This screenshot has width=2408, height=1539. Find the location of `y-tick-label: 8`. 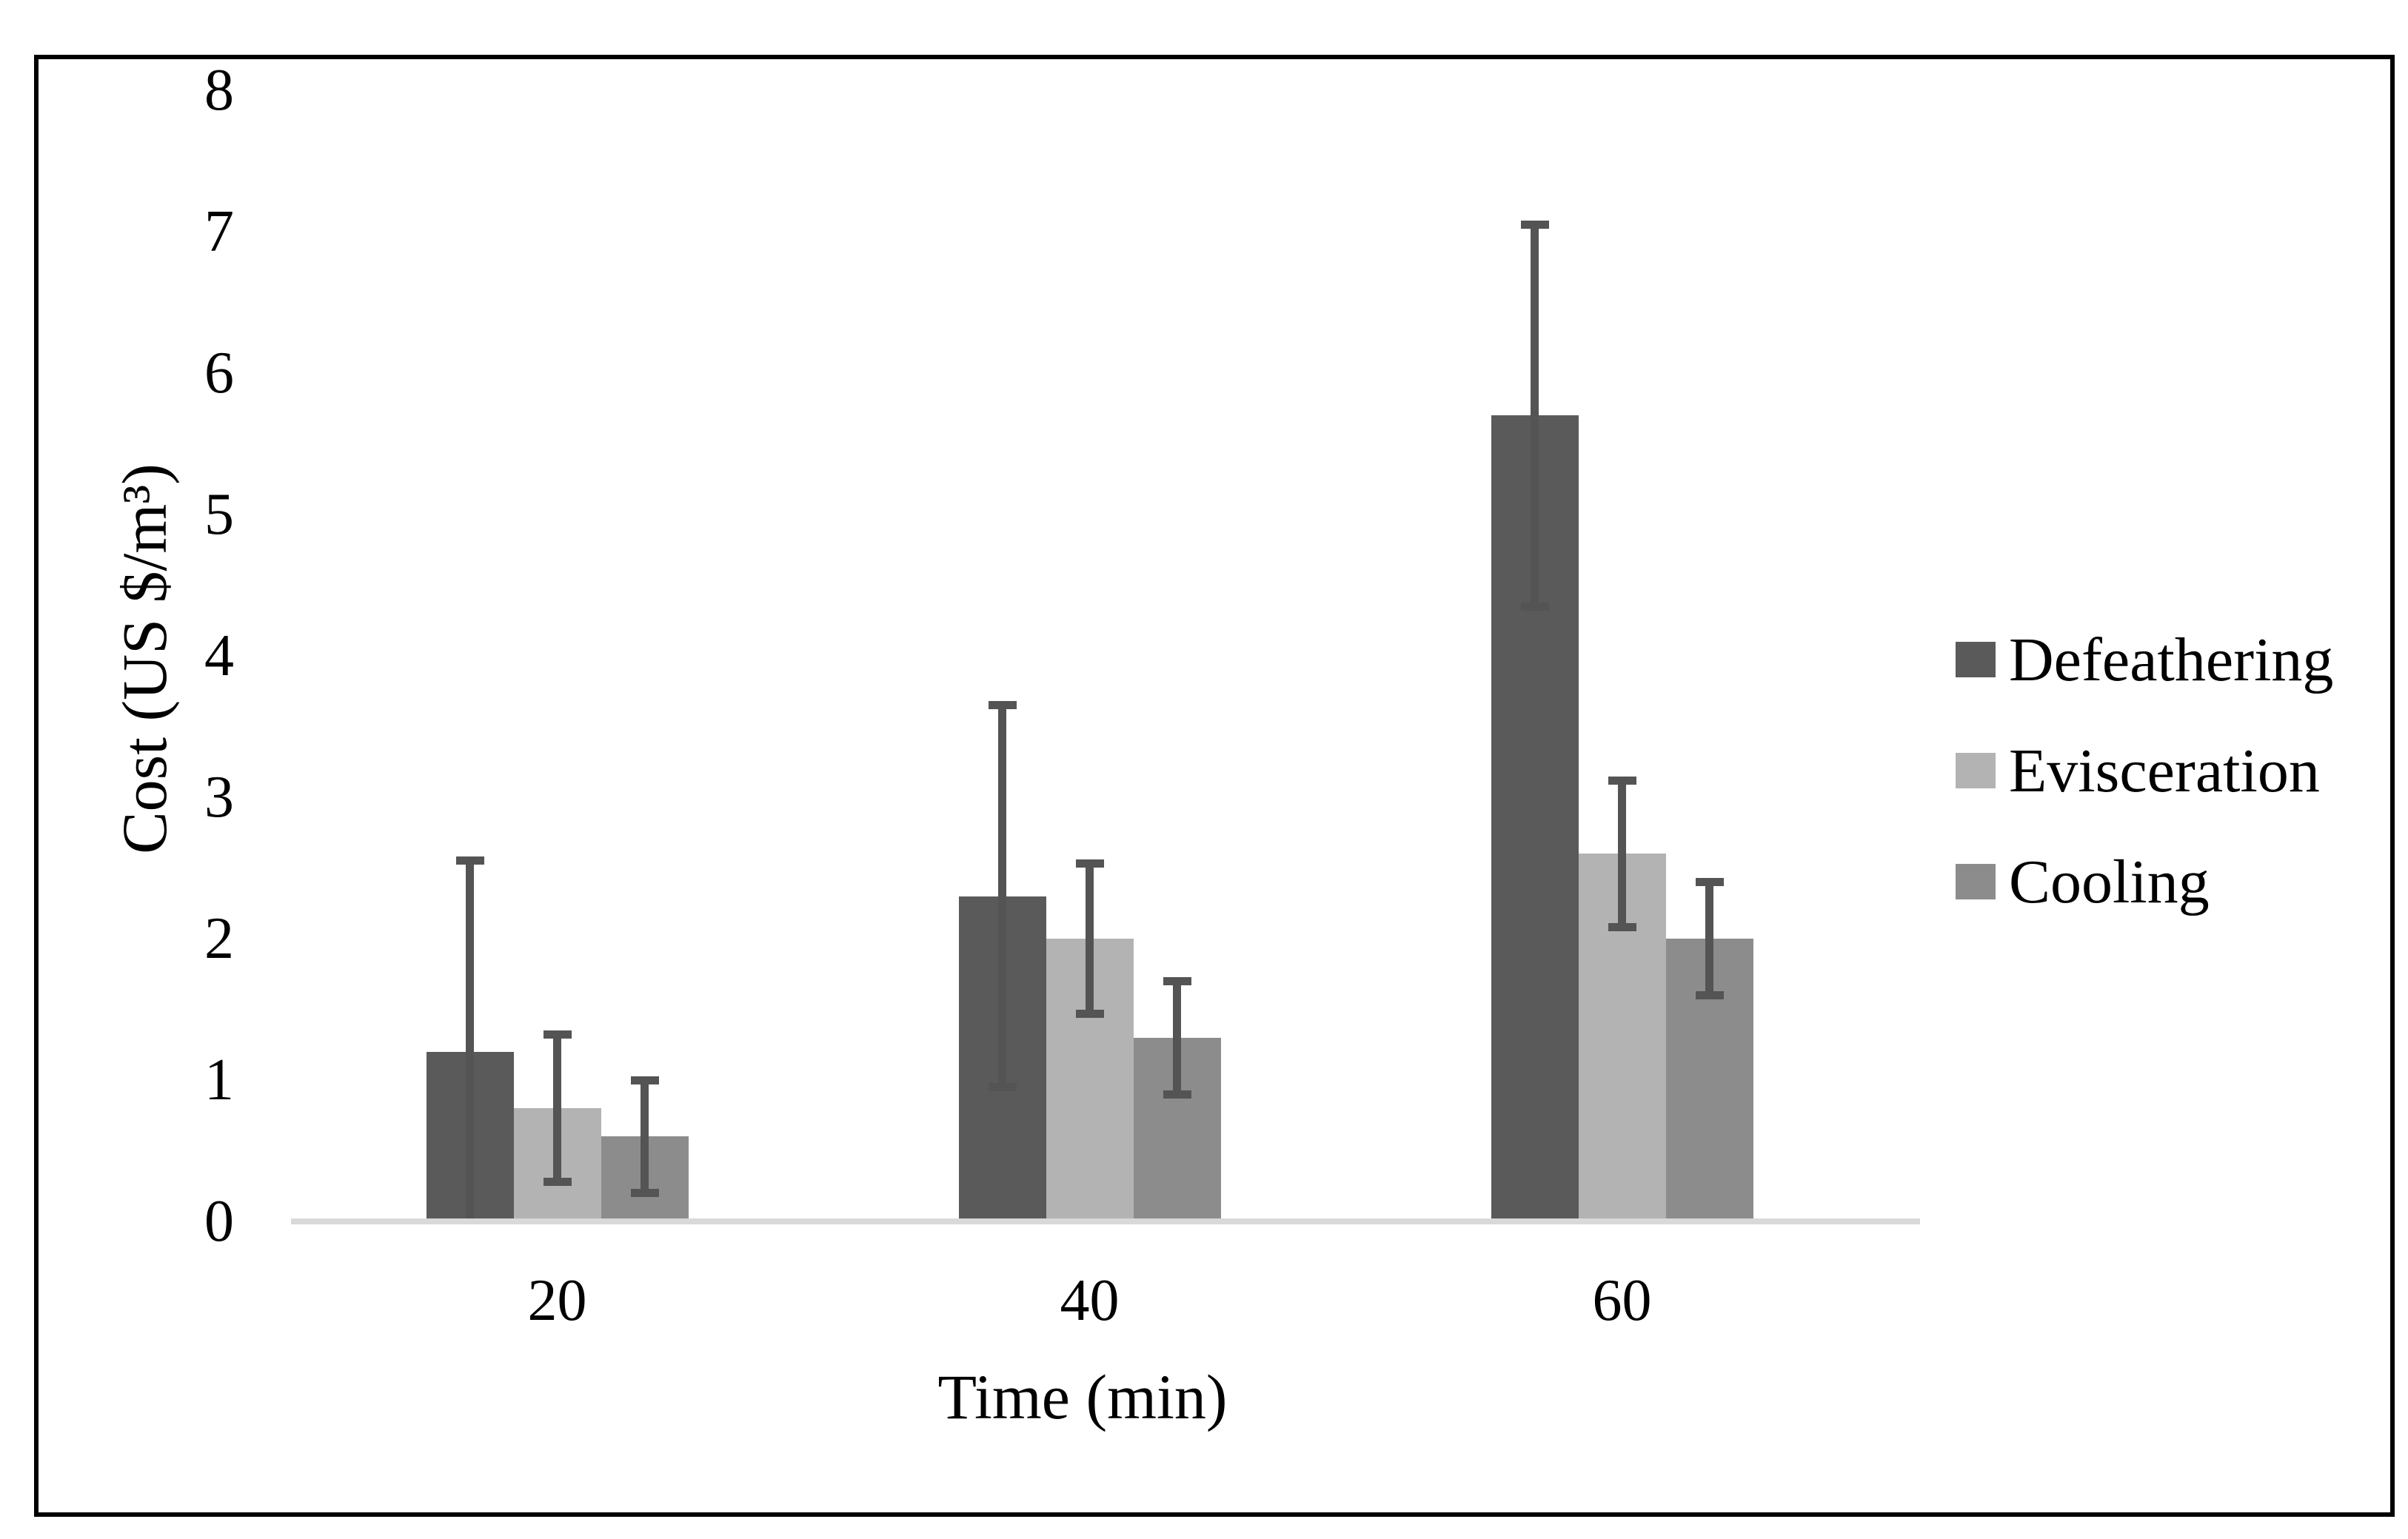

y-tick-label: 8 is located at coordinates (219, 90).